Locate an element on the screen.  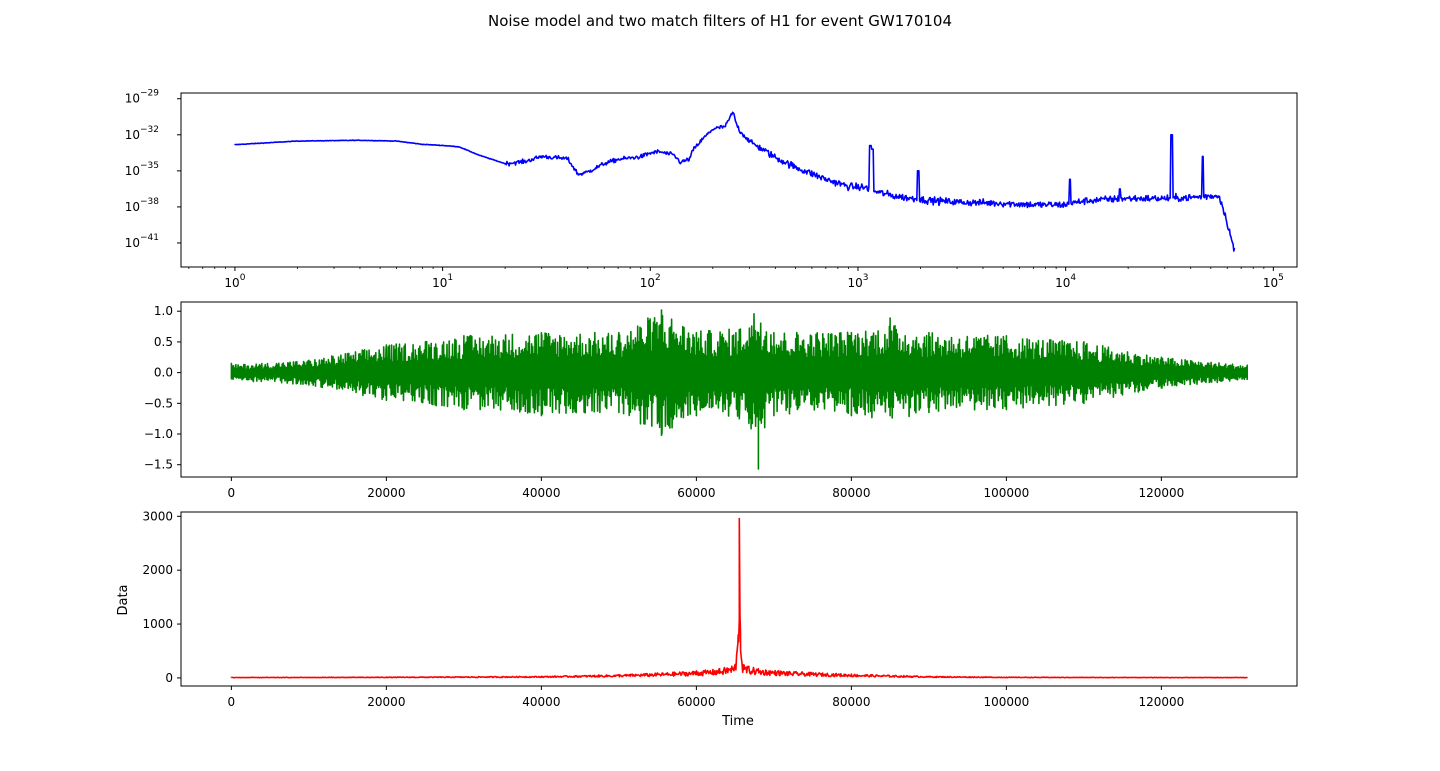
match-filter-2-lines is located at coordinates (739, 598).